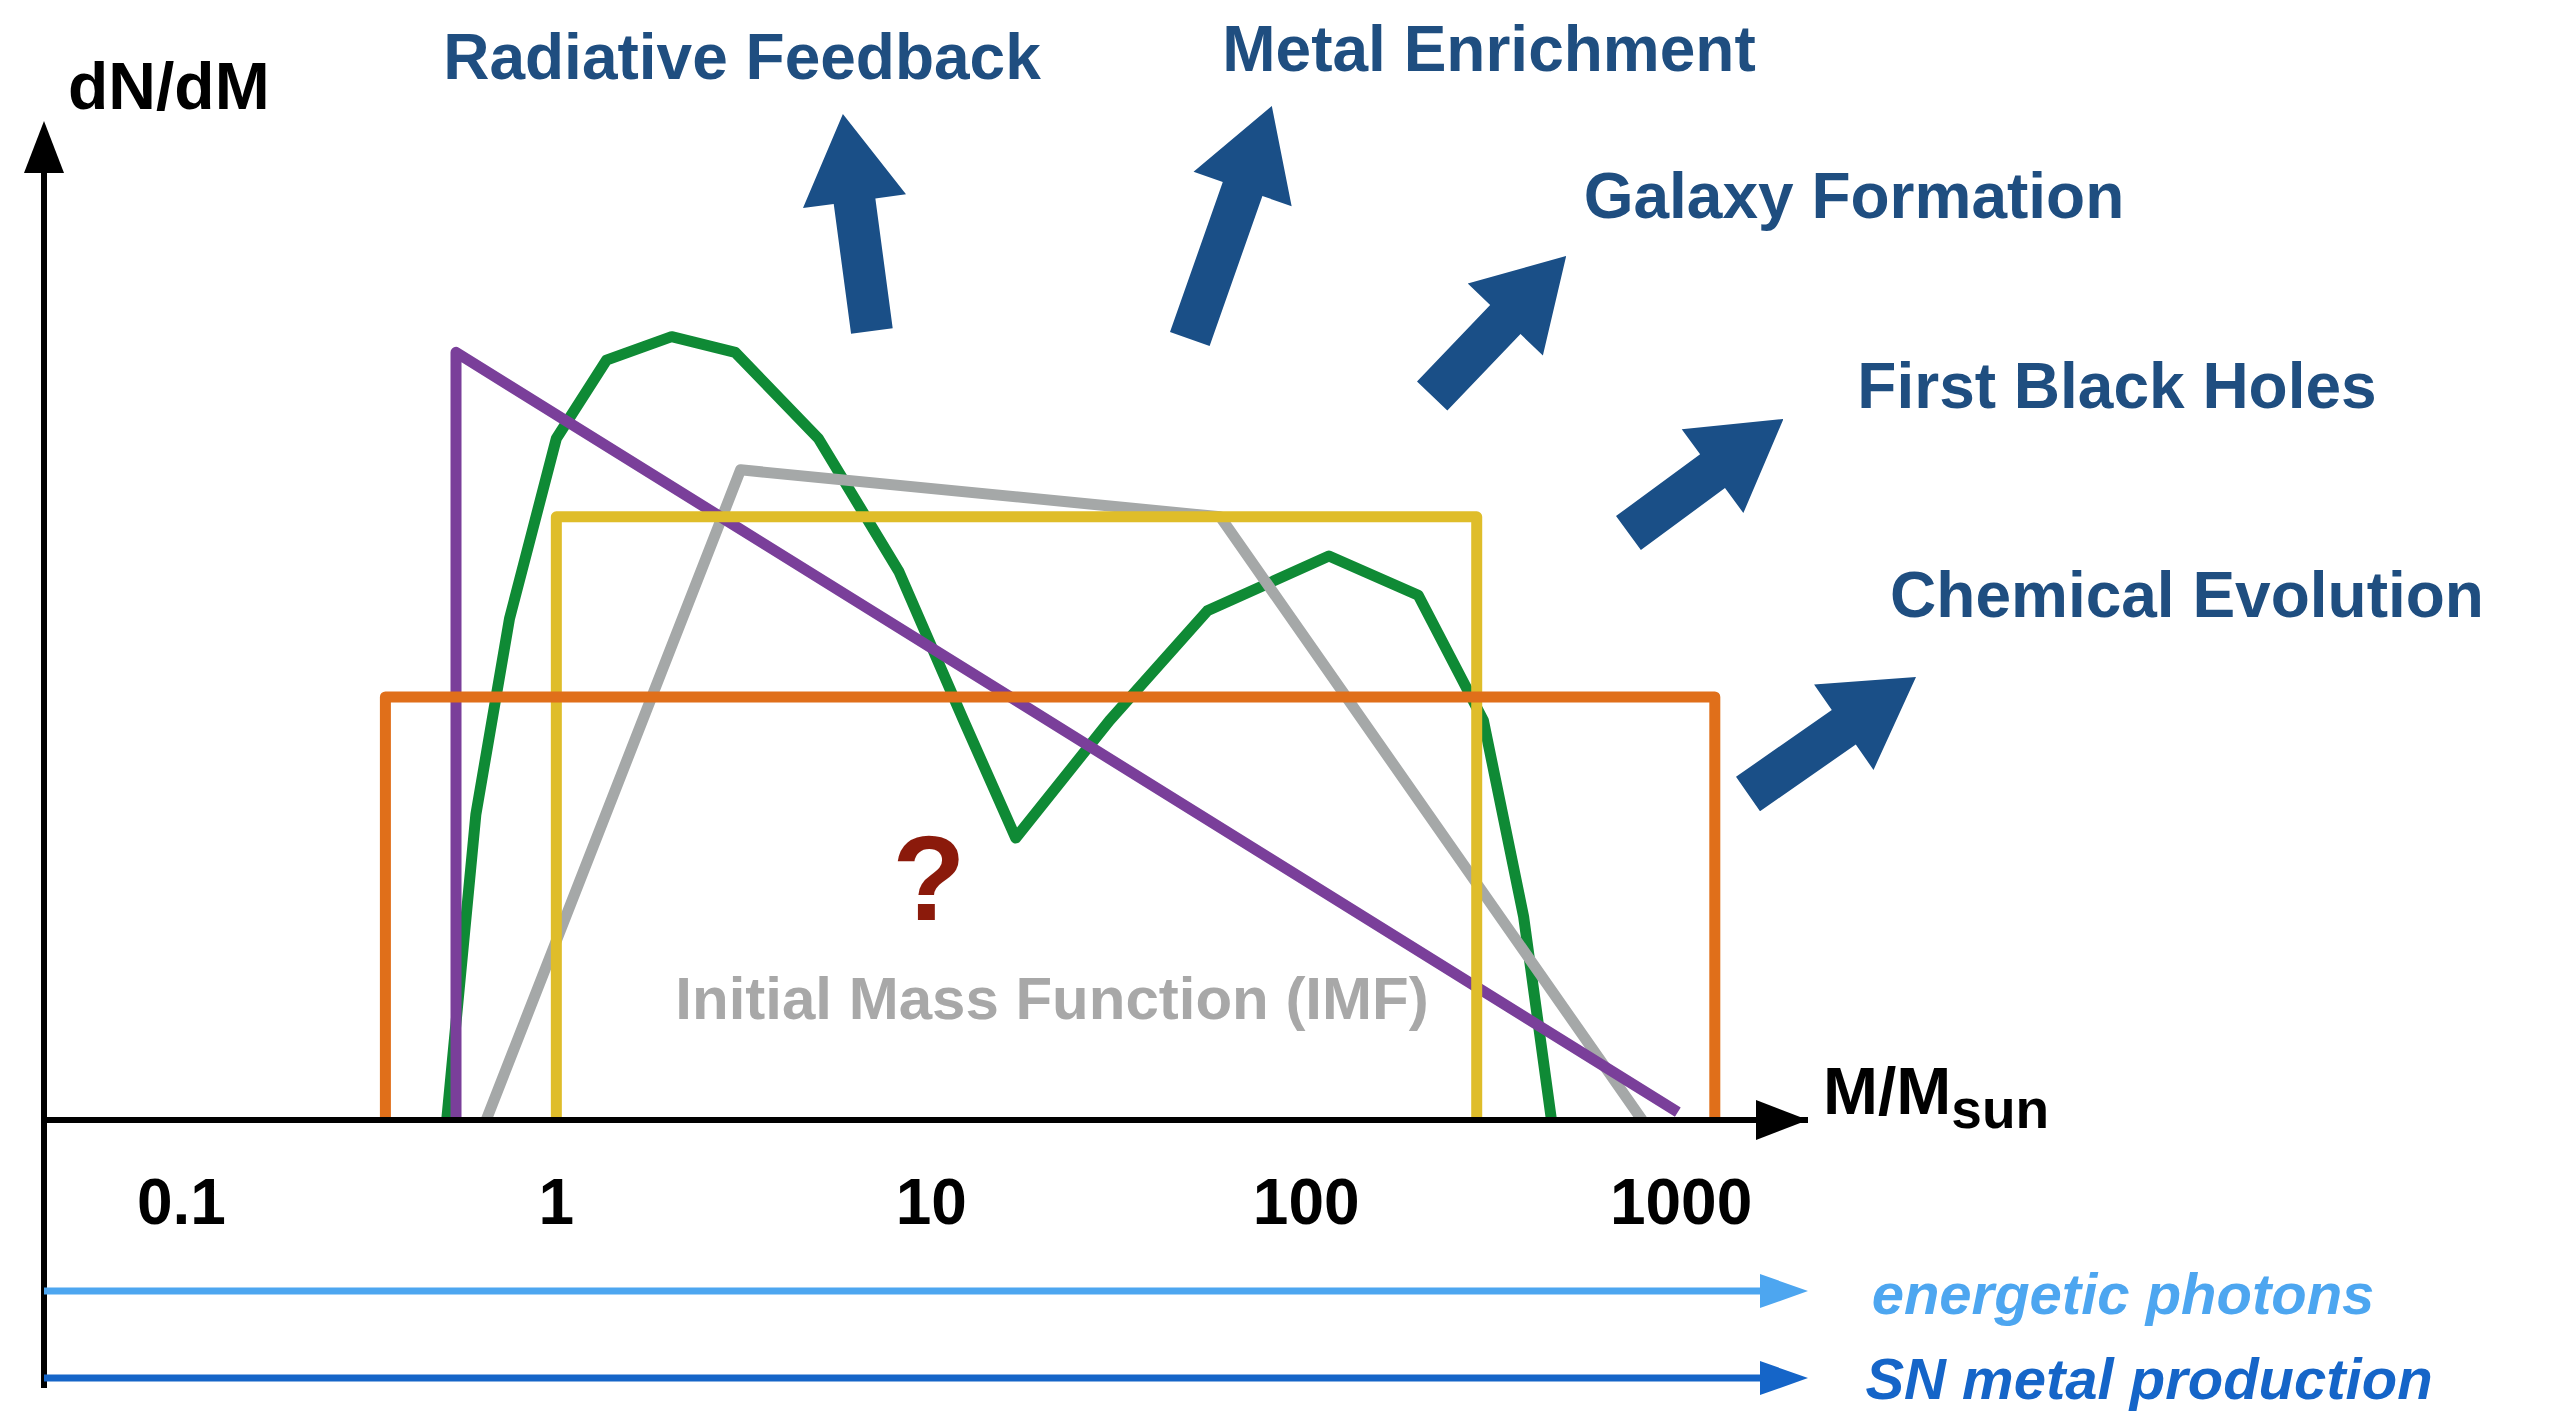 This screenshot has height=1411, width=2557. What do you see at coordinates (1681, 1202) in the screenshot?
I see `x-tick-label: 1000` at bounding box center [1681, 1202].